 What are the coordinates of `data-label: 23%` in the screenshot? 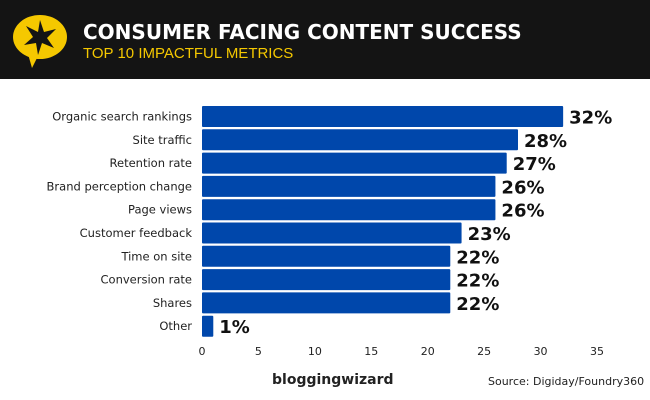 It's located at (489, 234).